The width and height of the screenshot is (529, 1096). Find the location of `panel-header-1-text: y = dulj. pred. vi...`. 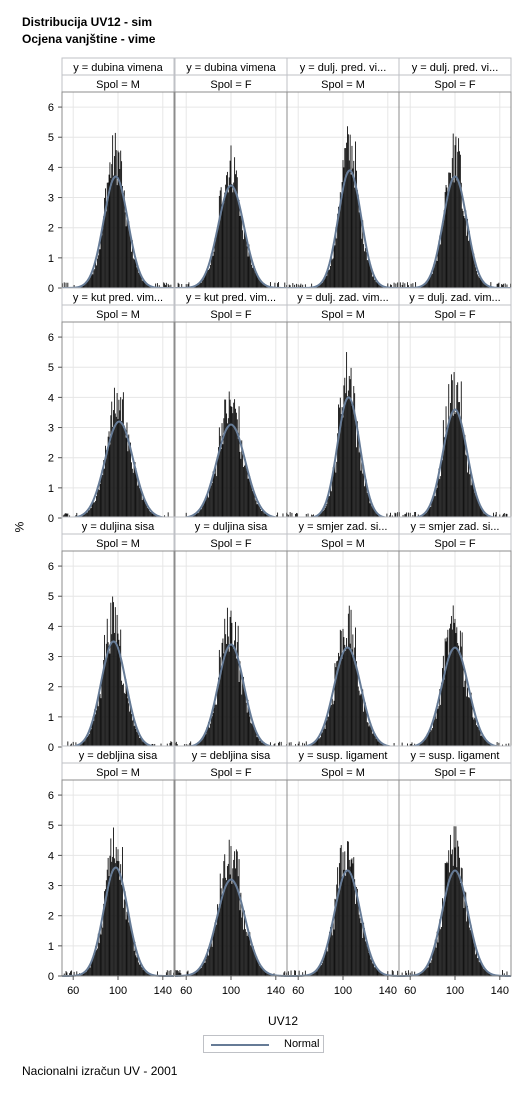

panel-header-1-text: y = dulj. pred. vi... is located at coordinates (343, 68).